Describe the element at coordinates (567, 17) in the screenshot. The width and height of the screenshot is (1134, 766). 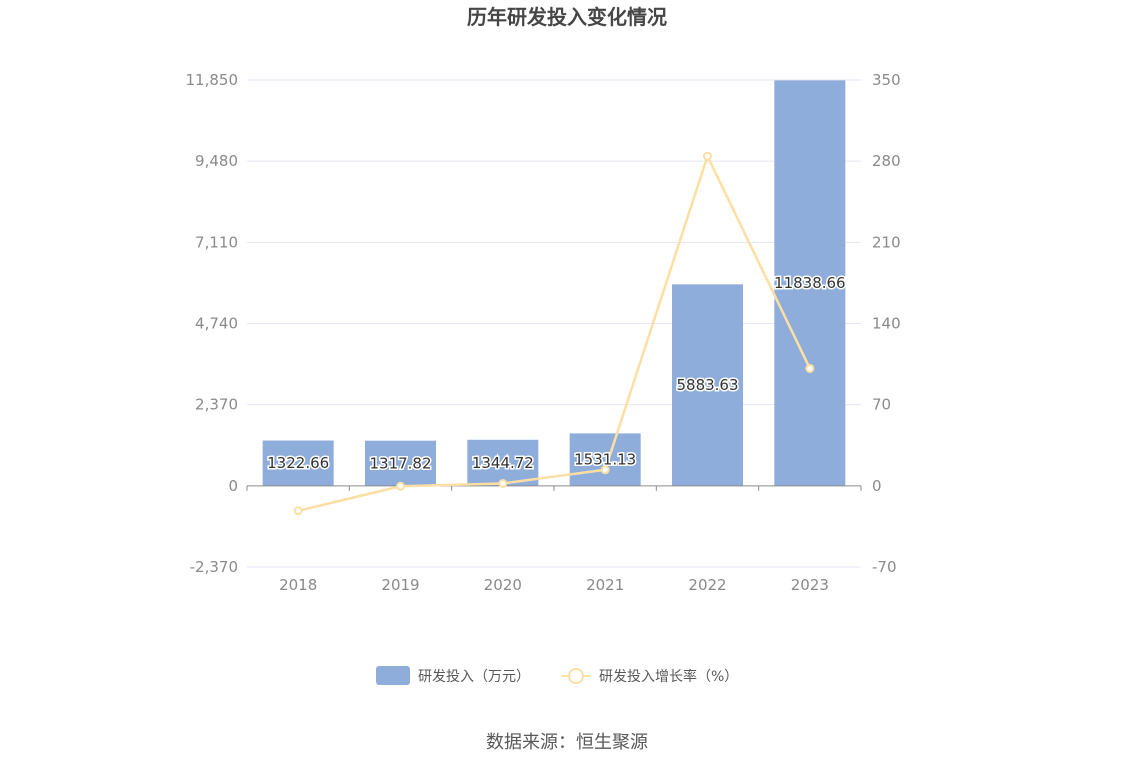
I see `chart-title: 历年研发投入变化情况` at that location.